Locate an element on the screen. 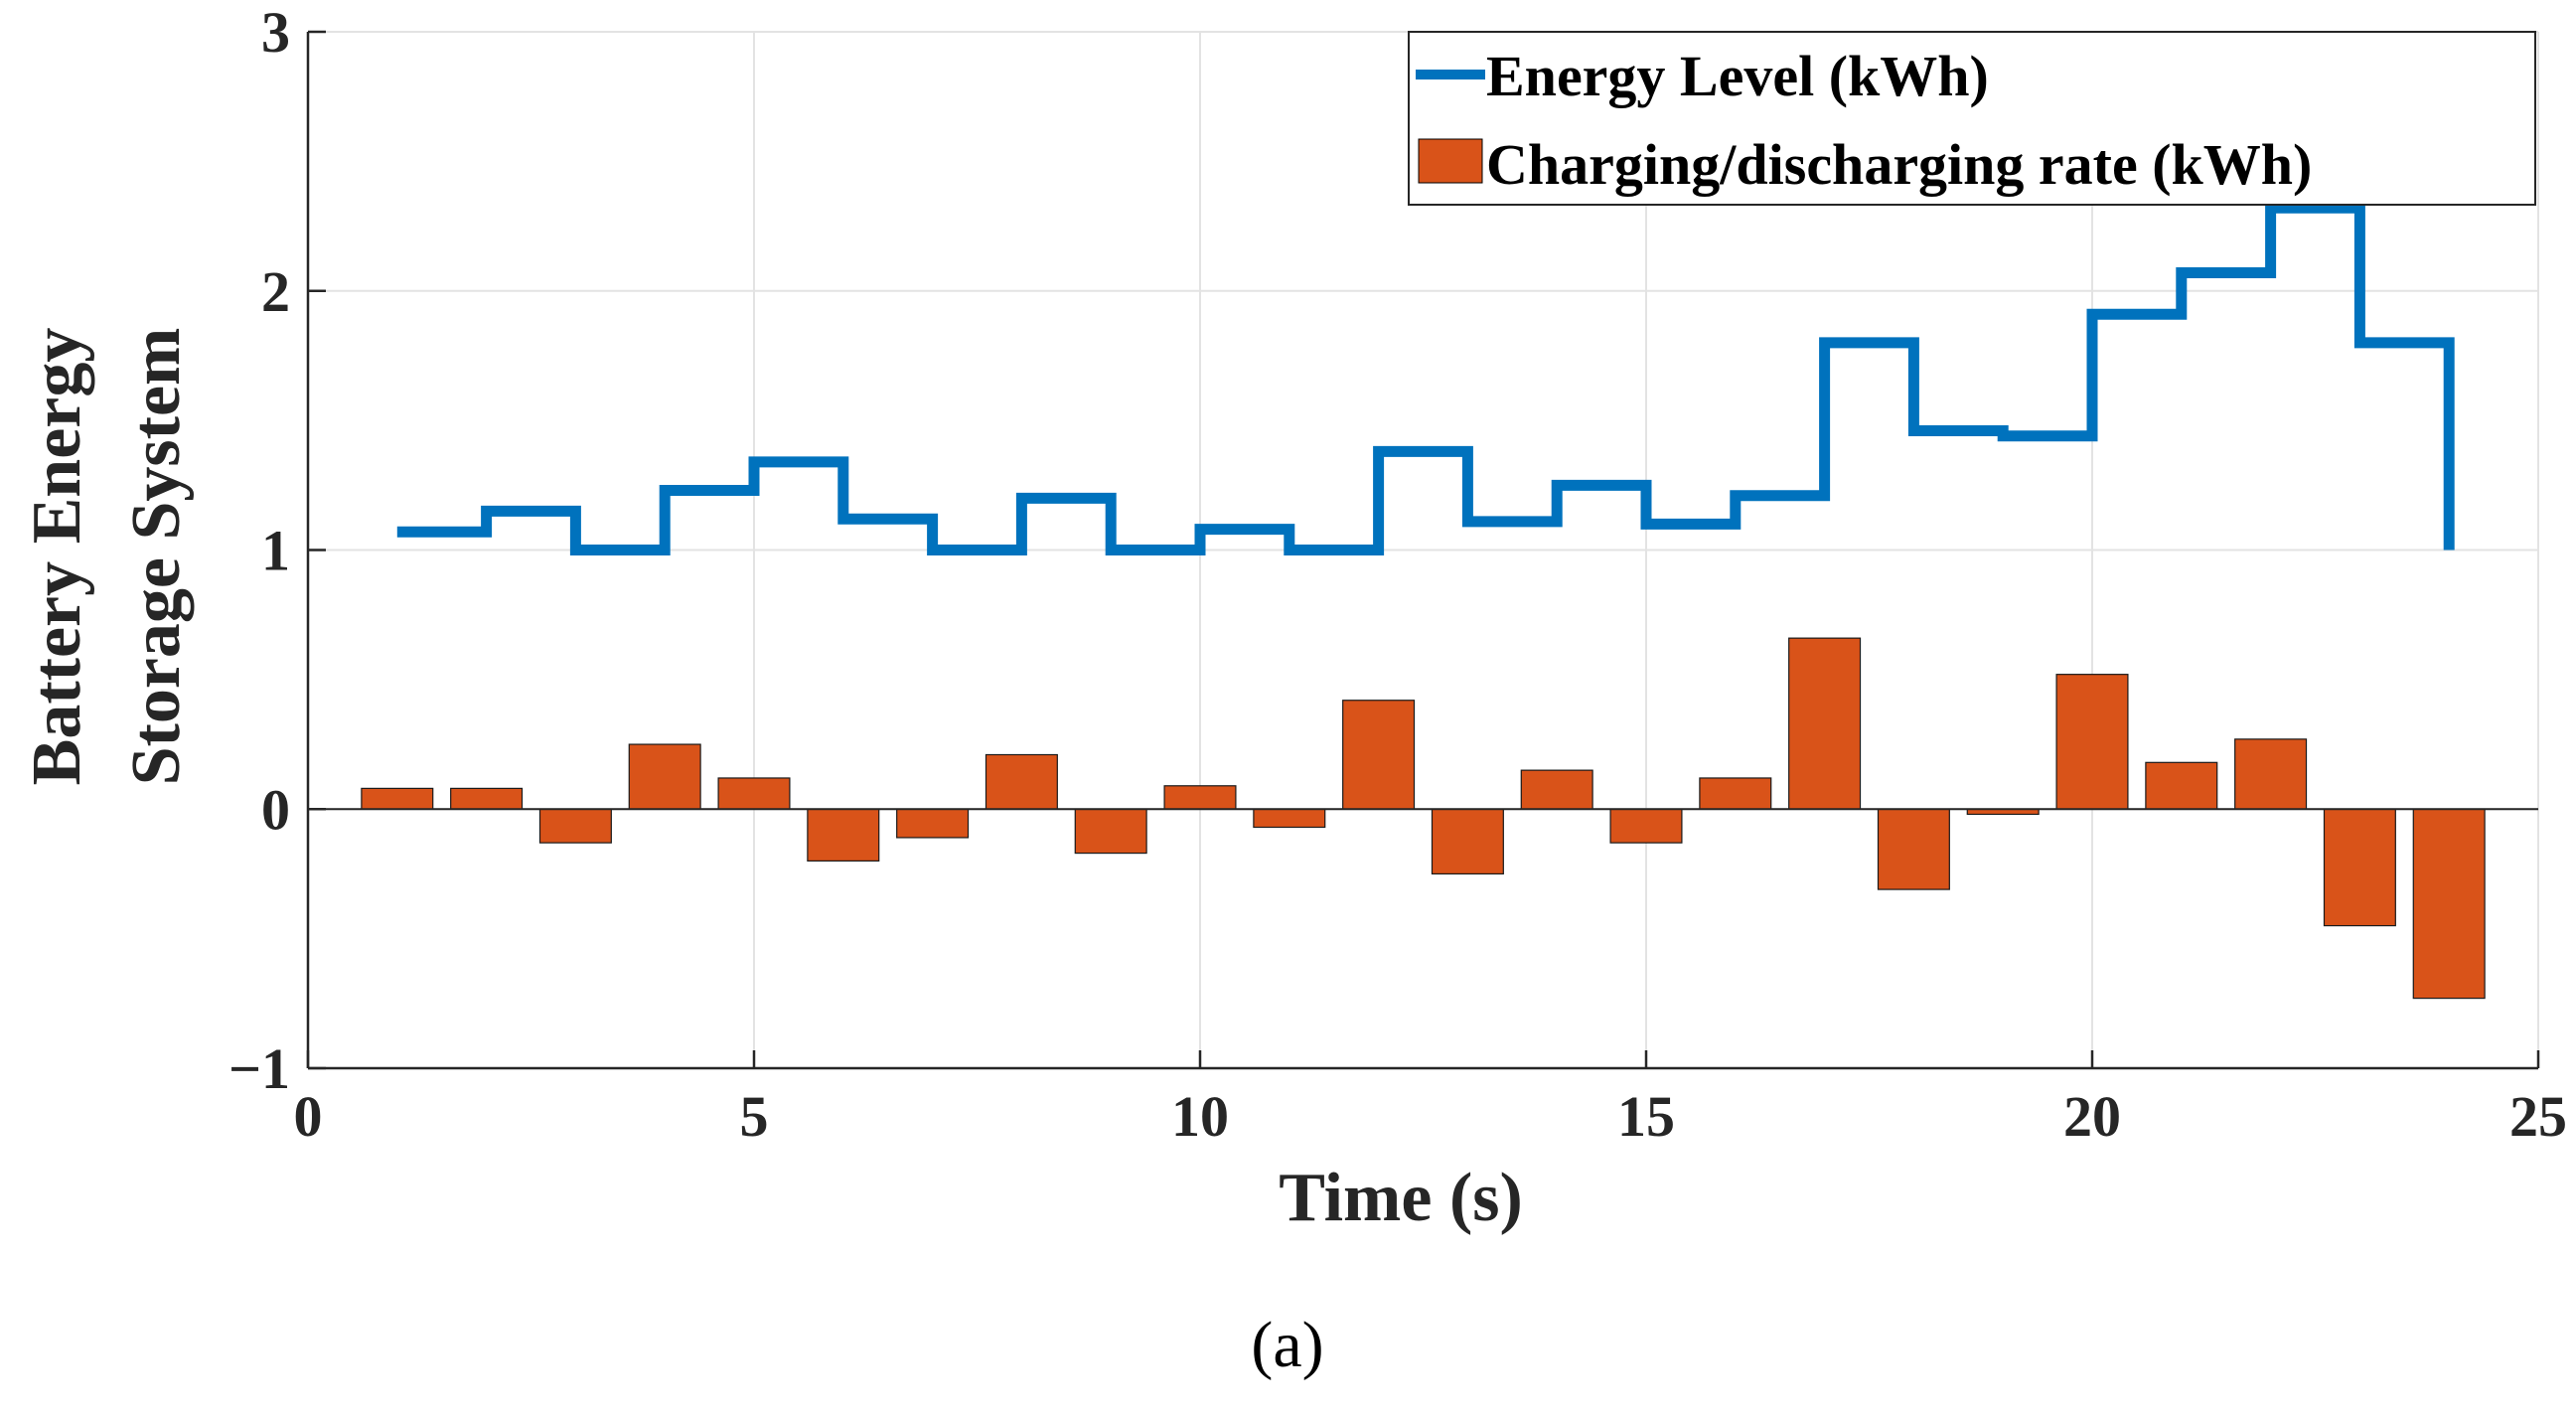 This screenshot has width=2576, height=1417. legend-box is located at coordinates (1972, 118).